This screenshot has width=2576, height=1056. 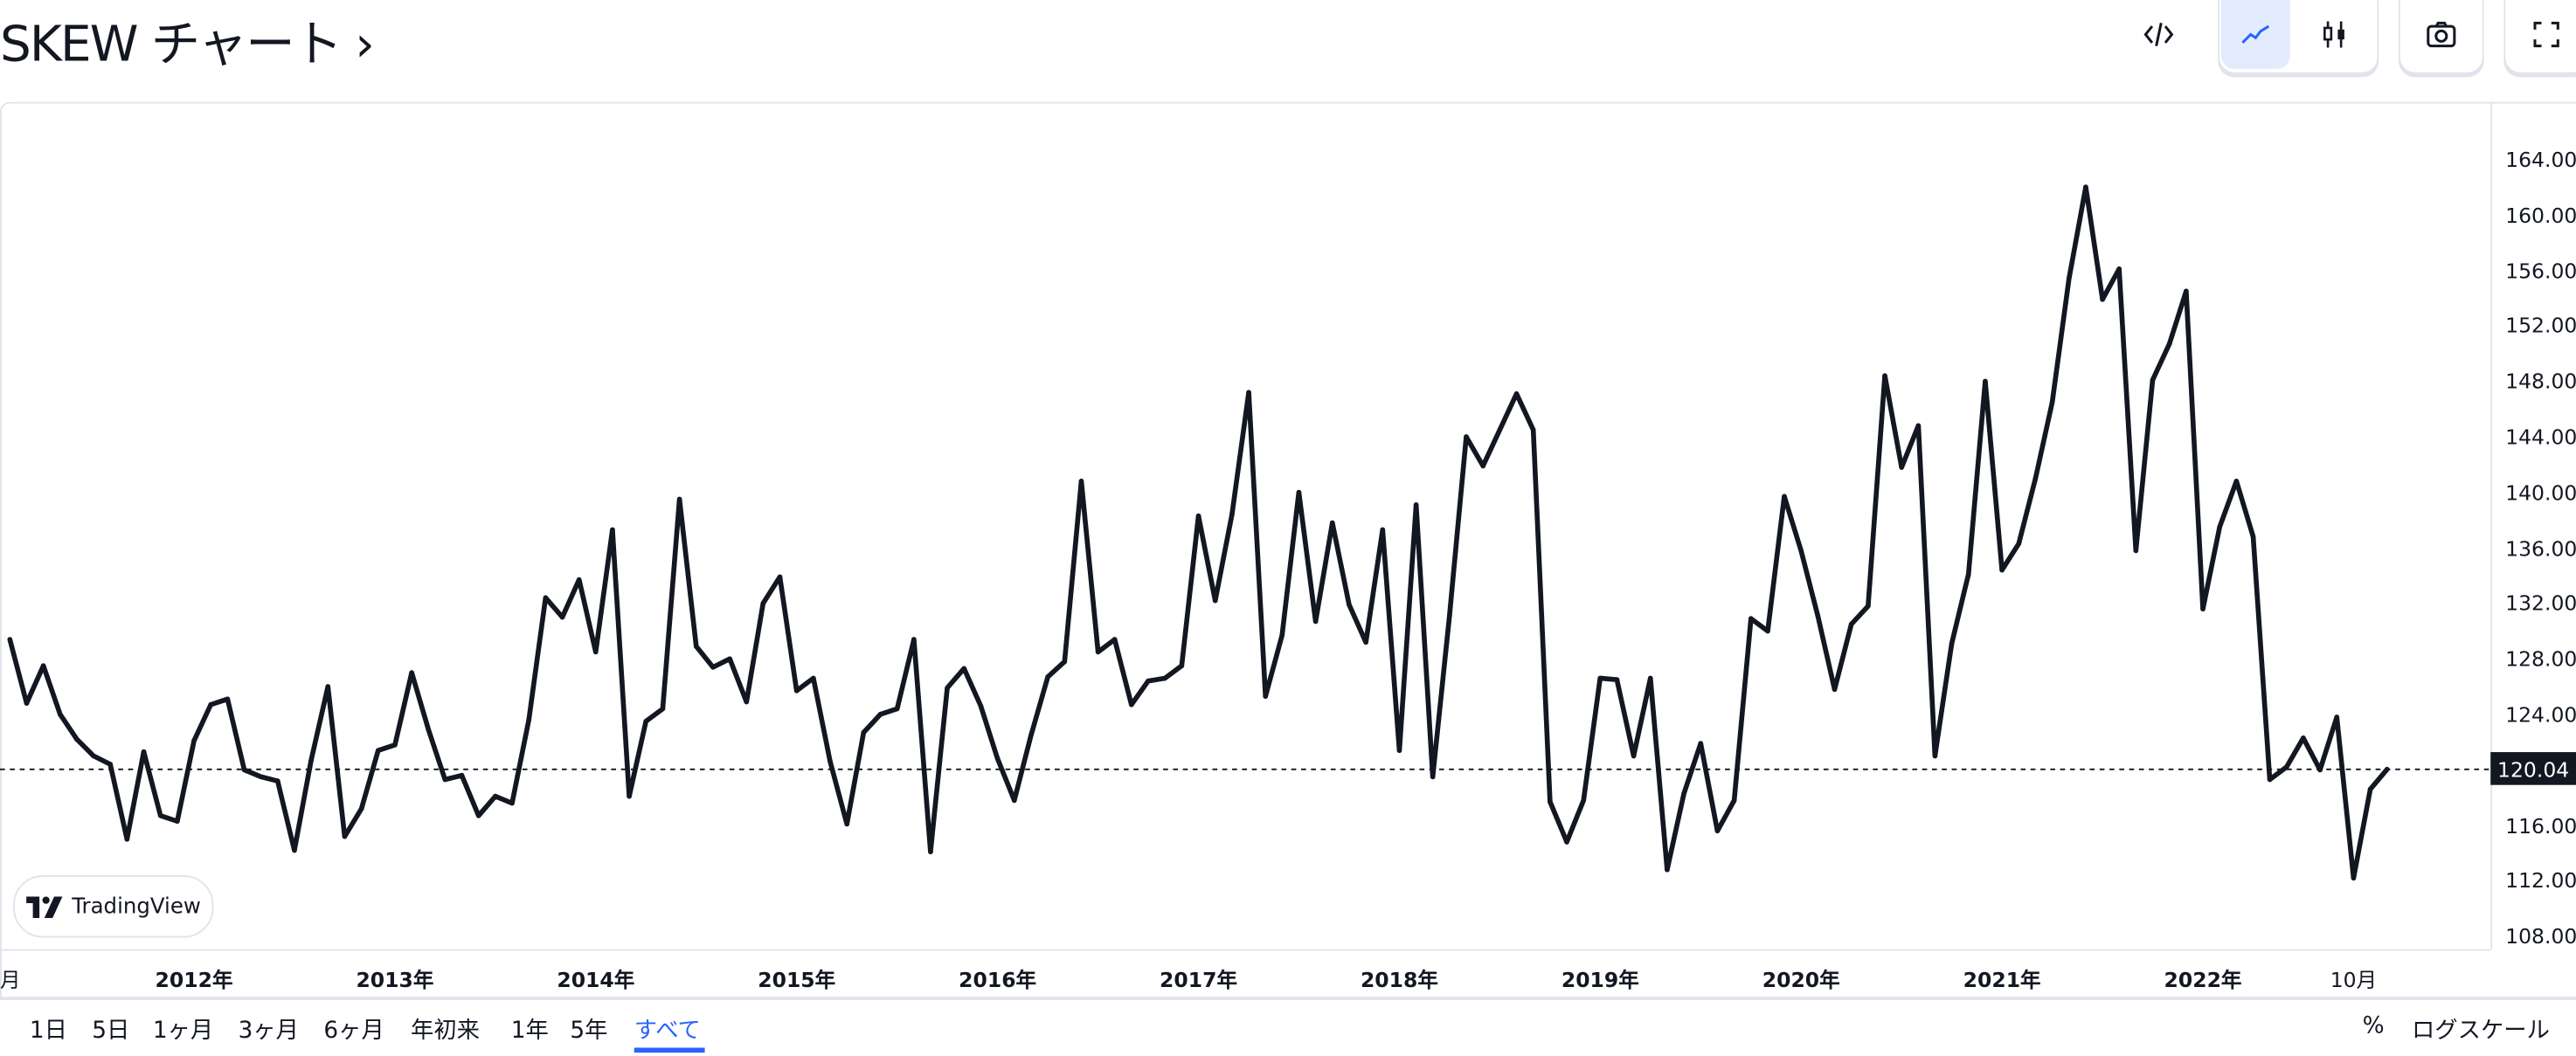 What do you see at coordinates (2255, 34) in the screenshot?
I see `line-chart-button` at bounding box center [2255, 34].